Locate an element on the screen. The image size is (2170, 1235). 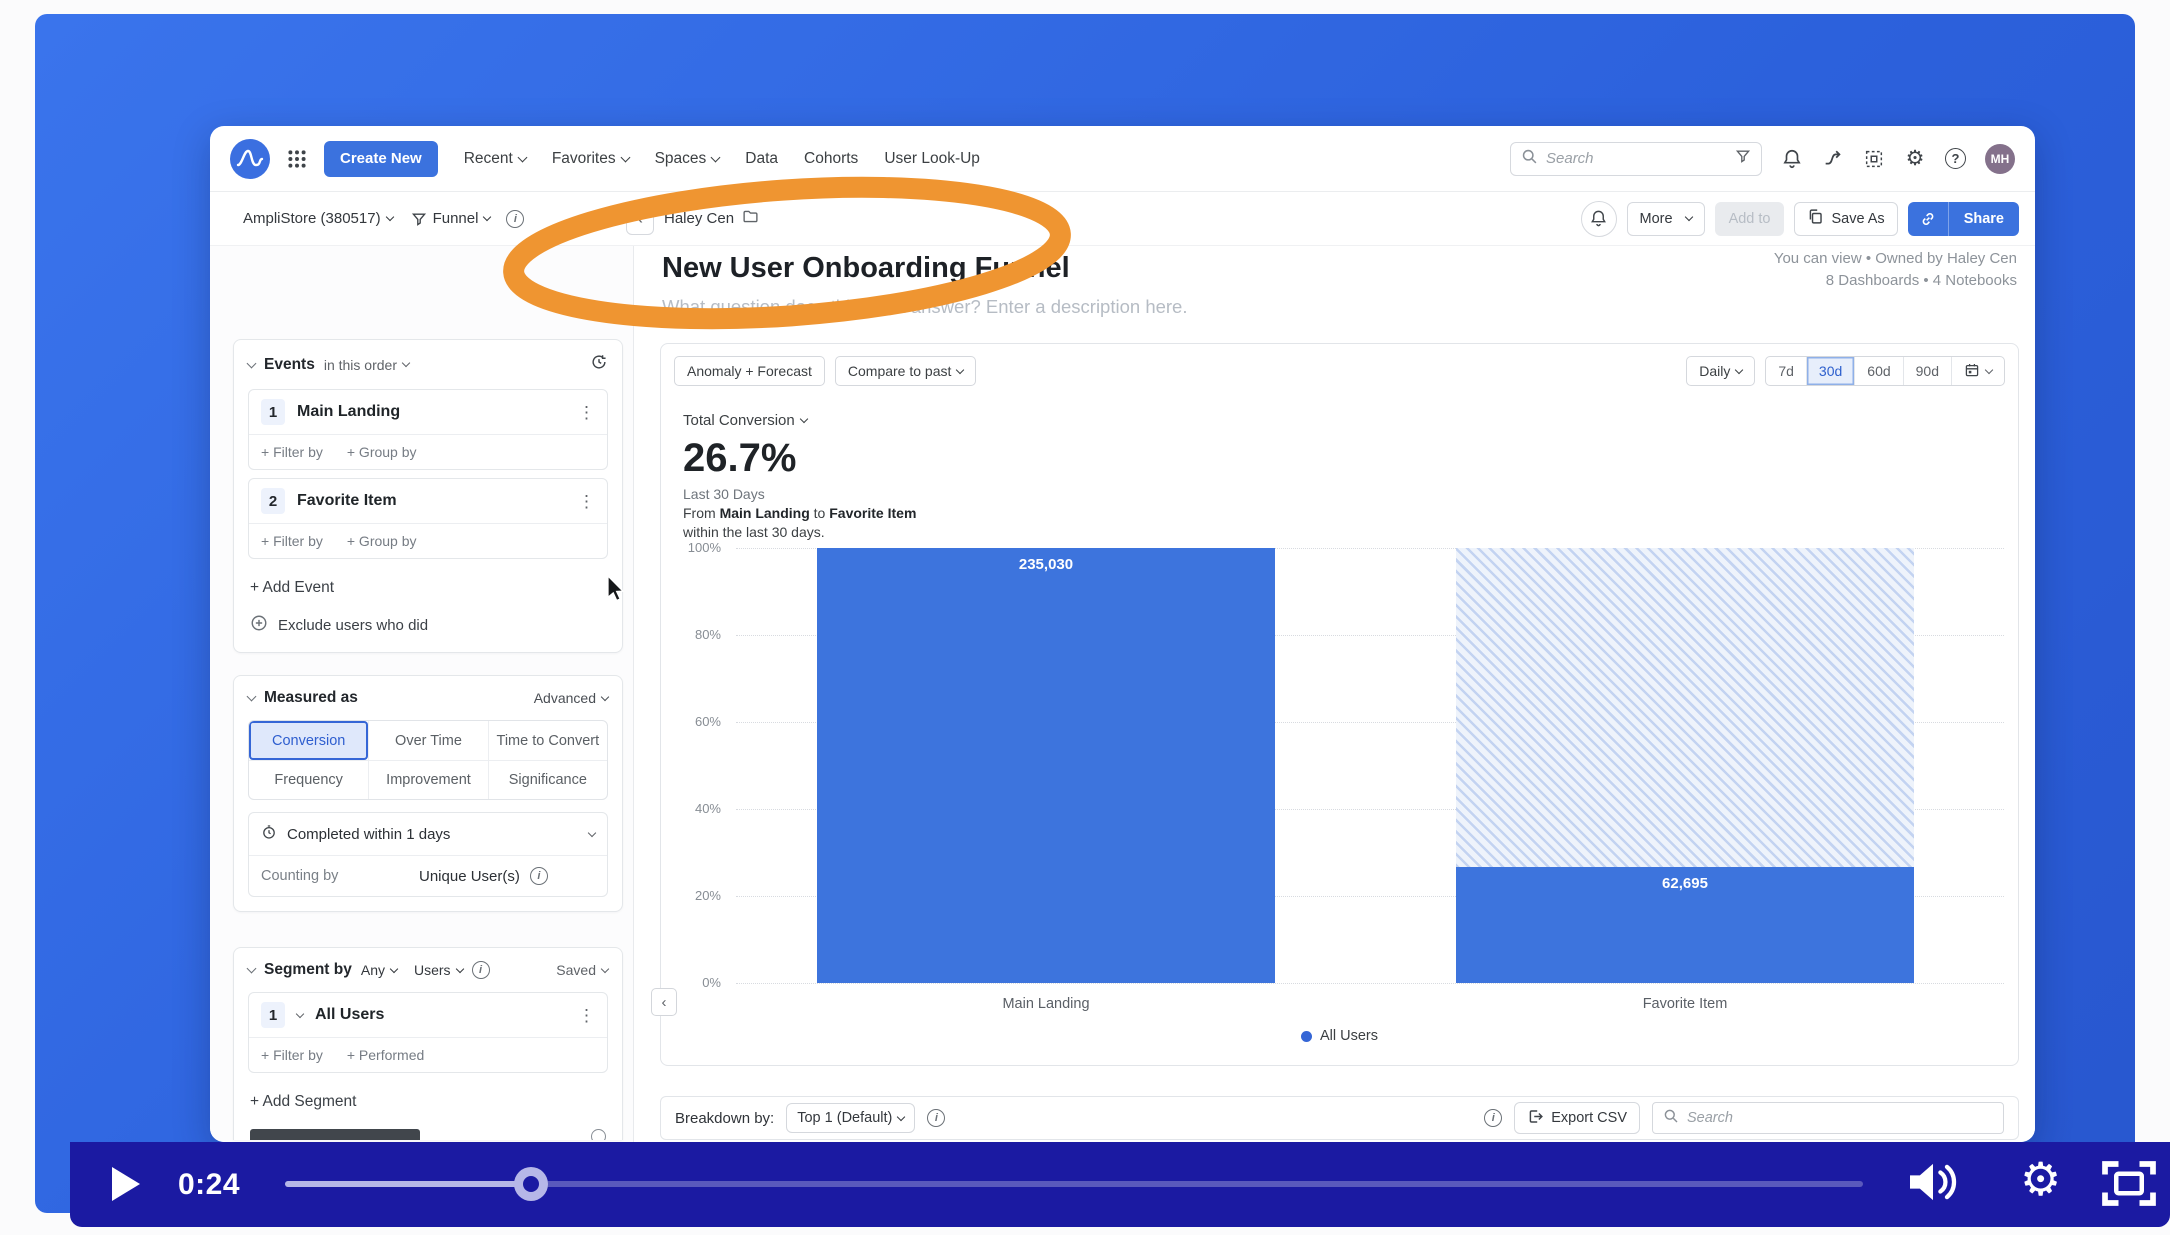
event-card: 2 Favorite Item ⋮ + Filter by + Group by is located at coordinates (428, 518).